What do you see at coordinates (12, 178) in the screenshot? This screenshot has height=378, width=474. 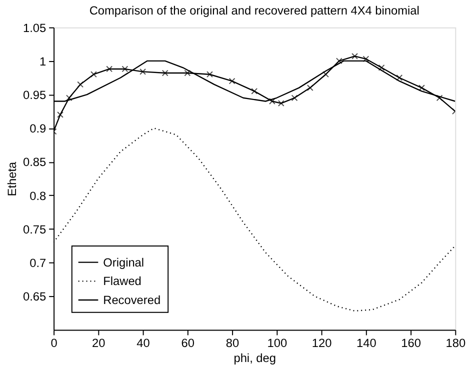 I see `y-axis-title: Etheta` at bounding box center [12, 178].